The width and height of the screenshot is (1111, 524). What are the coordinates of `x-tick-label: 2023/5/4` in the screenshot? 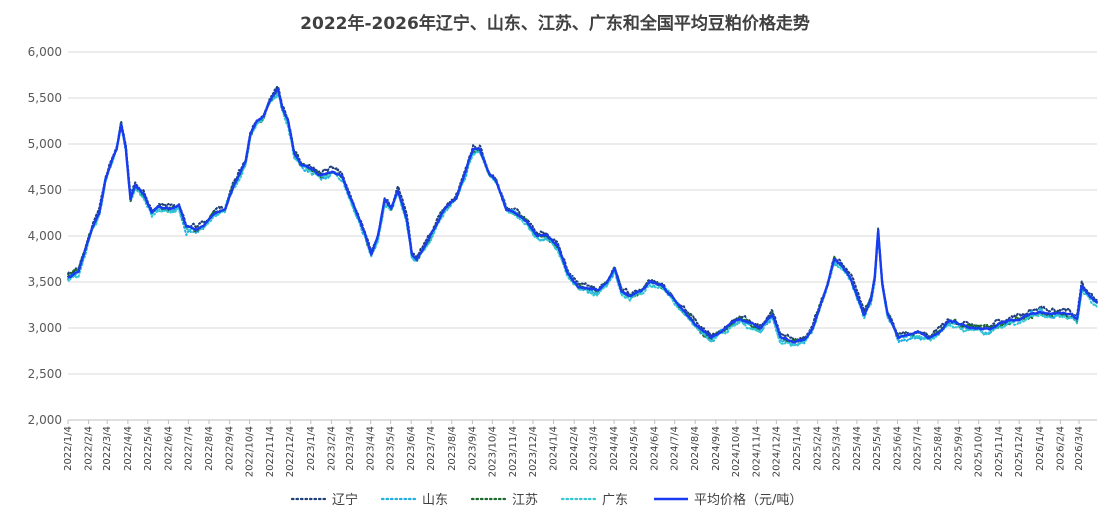 It's located at (391, 448).